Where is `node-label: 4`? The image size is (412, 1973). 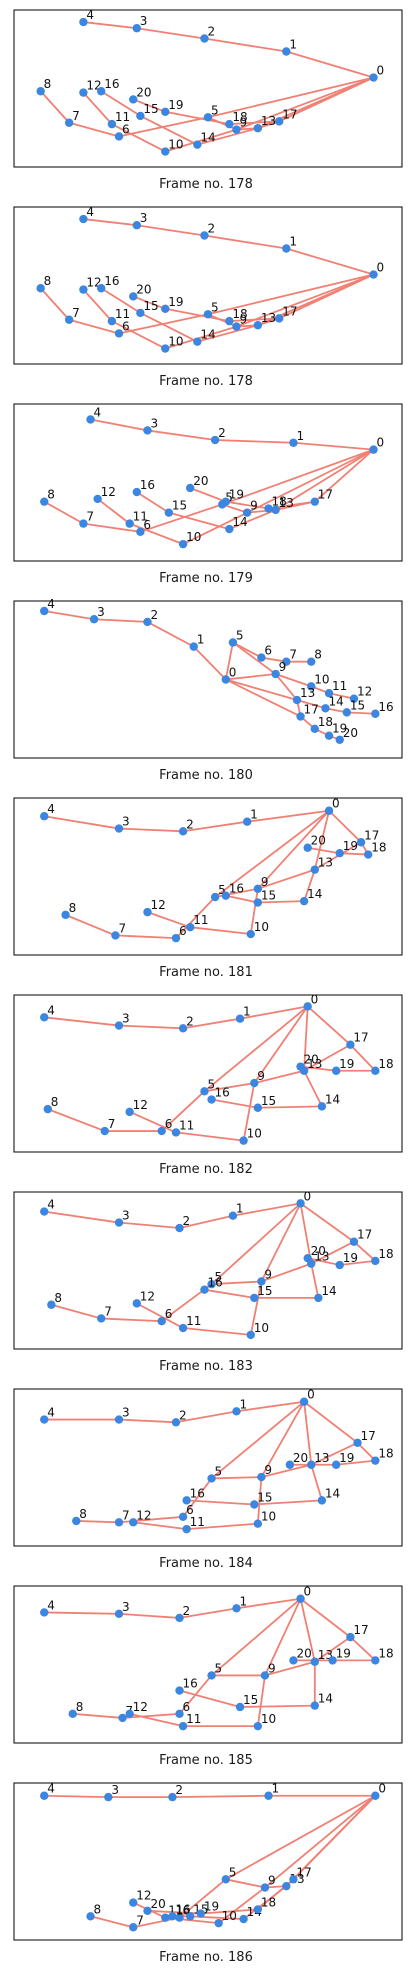
node-label: 4 is located at coordinates (90, 15).